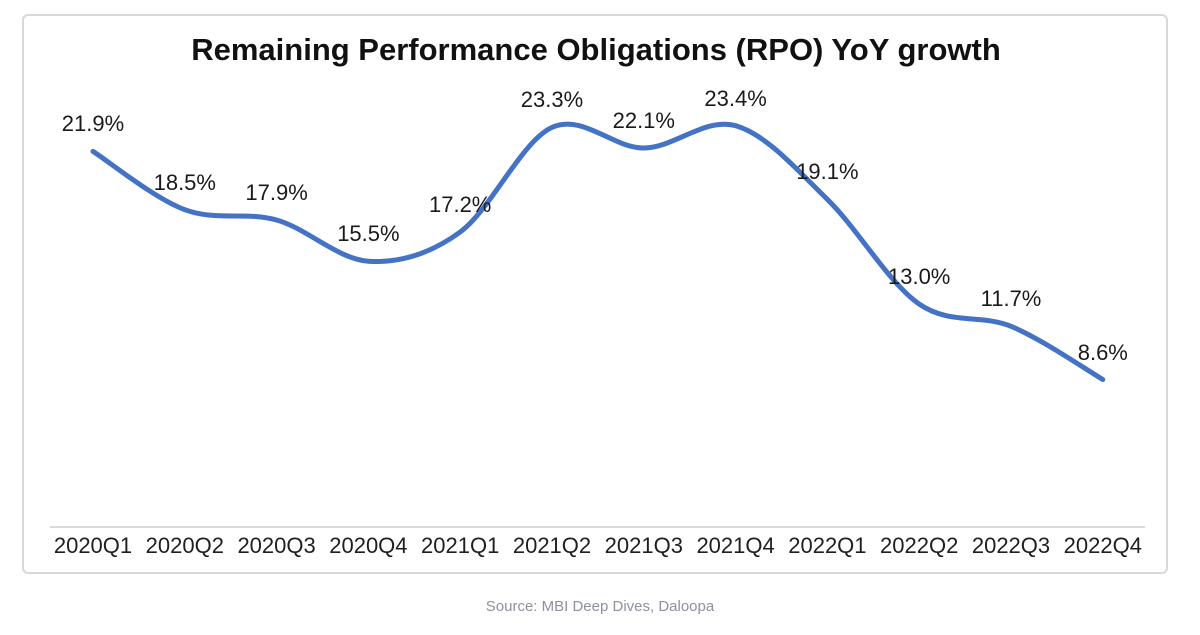 Image resolution: width=1200 pixels, height=635 pixels. Describe the element at coordinates (1102, 352) in the screenshot. I see `data-label: 8.6%` at that location.